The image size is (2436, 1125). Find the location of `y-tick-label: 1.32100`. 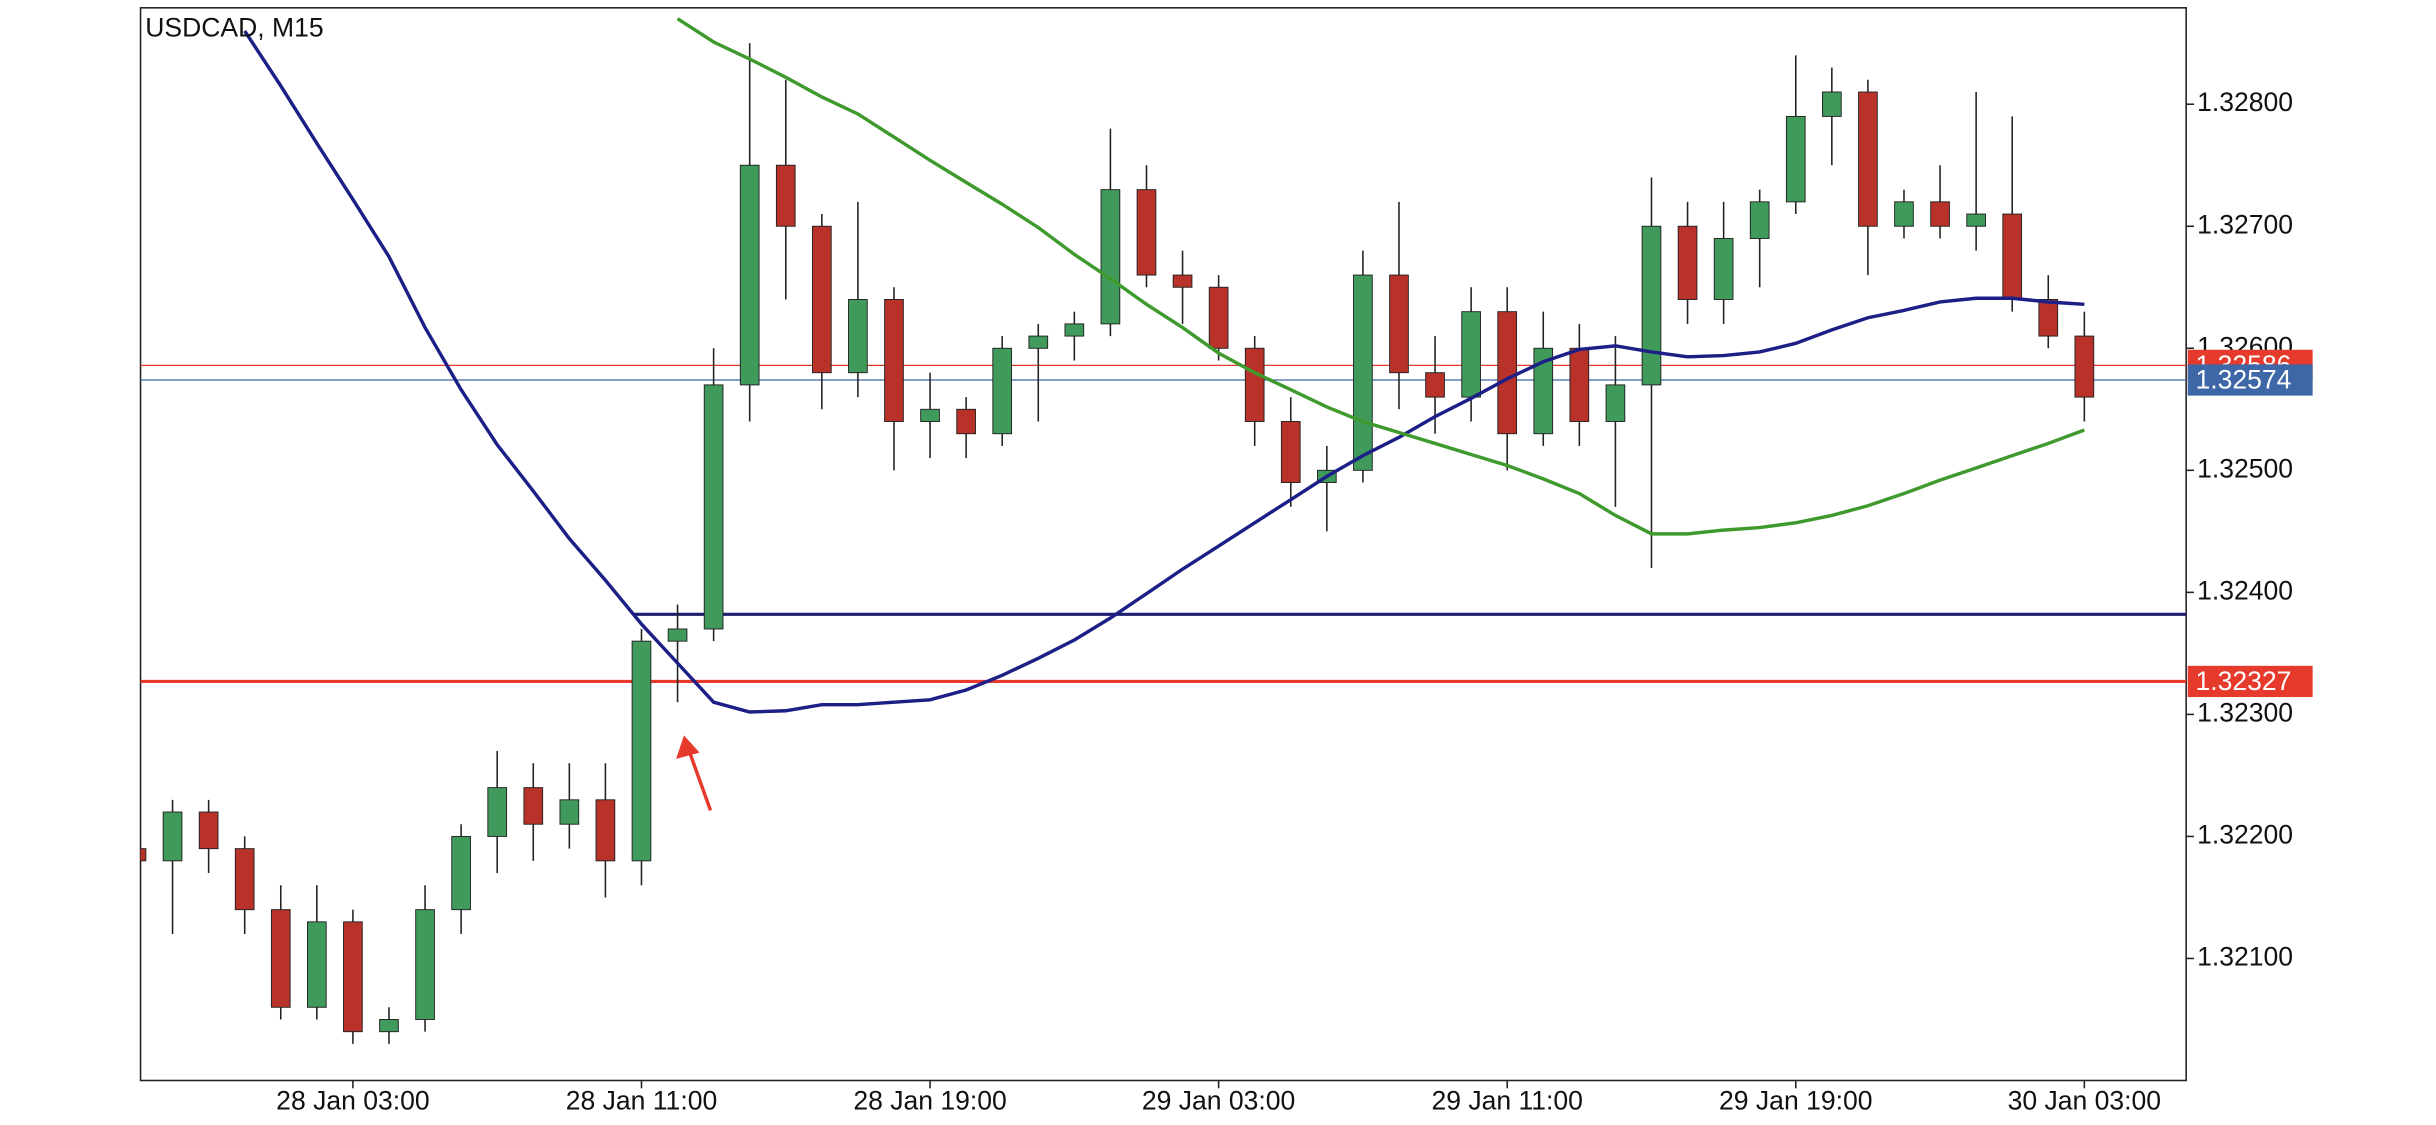

y-tick-label: 1.32100 is located at coordinates (2245, 956).